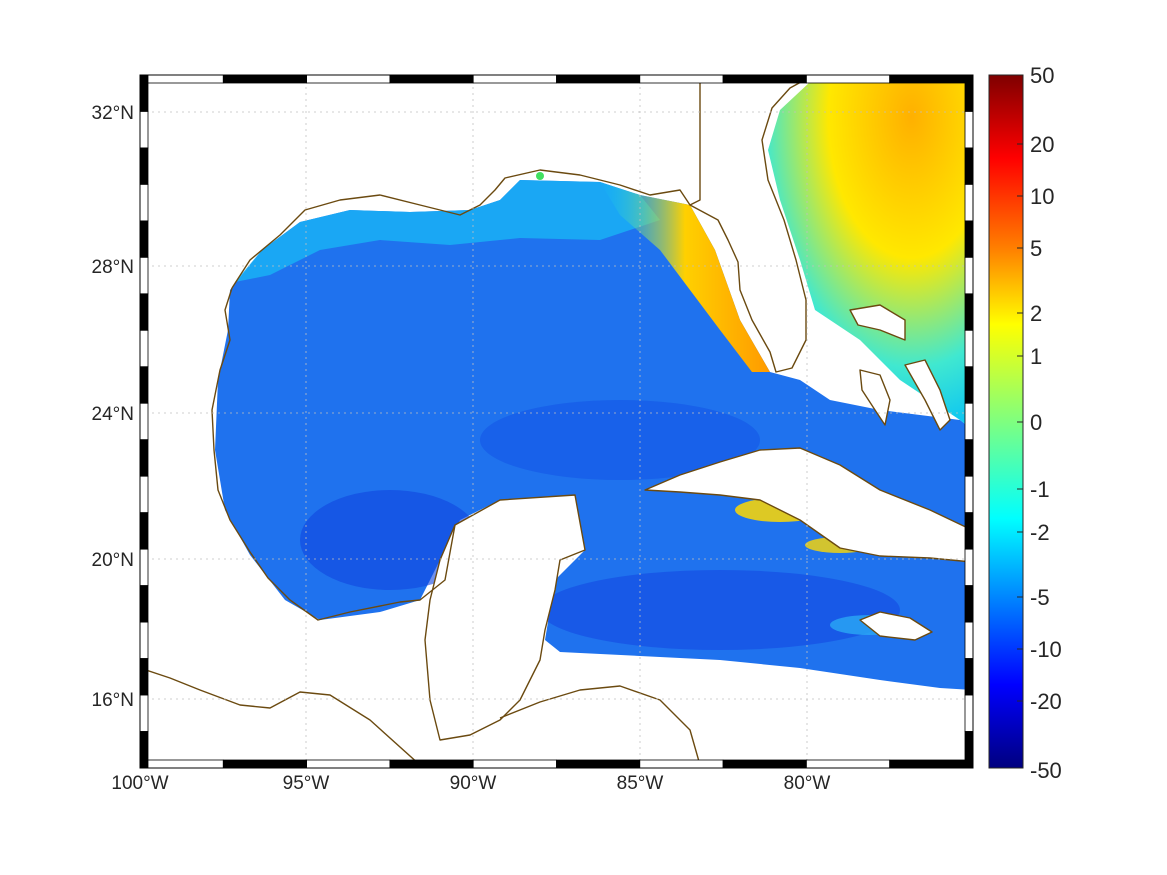 The height and width of the screenshot is (875, 1167). What do you see at coordinates (896, 626) in the screenshot?
I see `jamaica-coast` at bounding box center [896, 626].